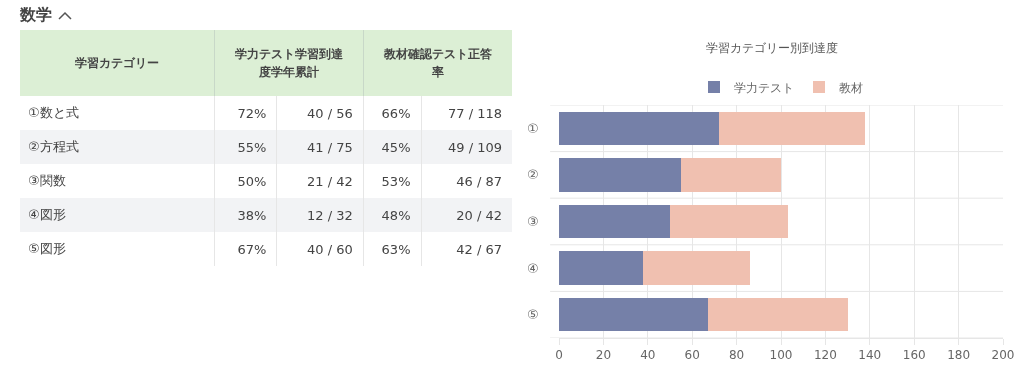 This screenshot has height=381, width=1024. I want to click on x-tick-label: 120, so click(825, 355).